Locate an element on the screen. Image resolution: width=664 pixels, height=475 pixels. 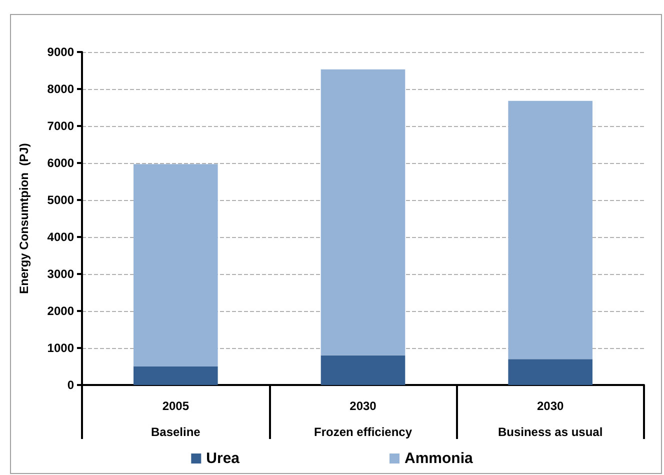
legend-label: Ammonia is located at coordinates (439, 458).